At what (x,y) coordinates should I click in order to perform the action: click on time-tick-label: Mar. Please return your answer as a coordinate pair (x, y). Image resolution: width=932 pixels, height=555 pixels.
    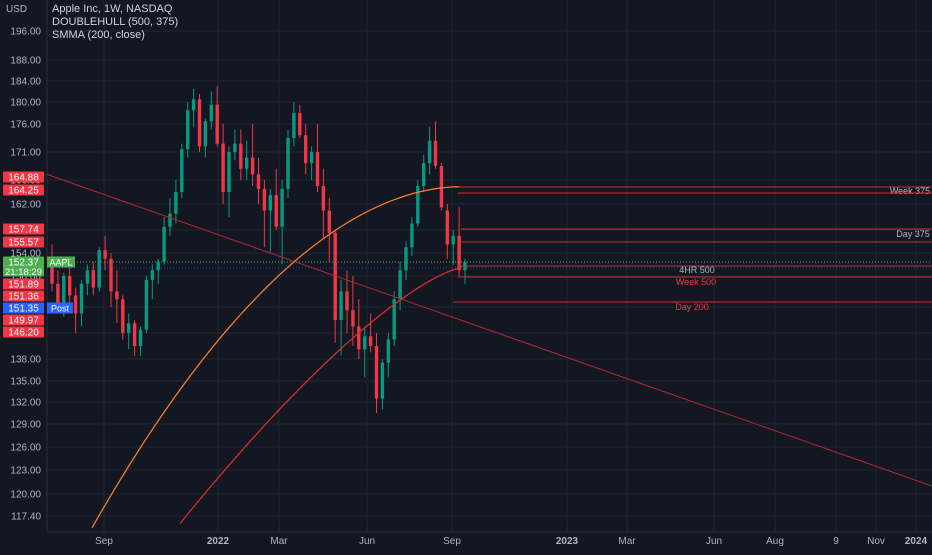
    Looking at the image, I should click on (279, 541).